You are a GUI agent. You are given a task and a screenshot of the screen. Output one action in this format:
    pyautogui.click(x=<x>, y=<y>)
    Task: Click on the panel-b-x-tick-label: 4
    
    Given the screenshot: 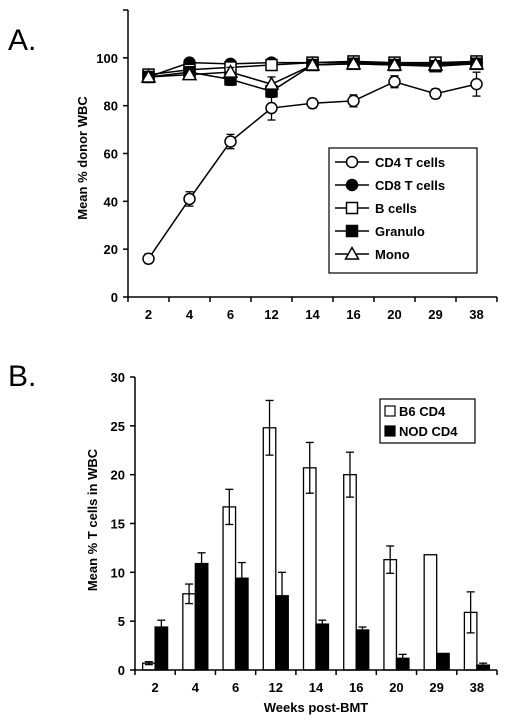 What is the action you would take?
    pyautogui.click(x=196, y=687)
    